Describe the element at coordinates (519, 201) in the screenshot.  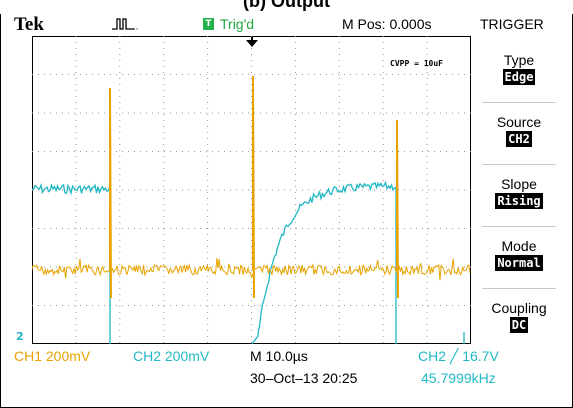
I see `menu-item-slope-value: Rising` at that location.